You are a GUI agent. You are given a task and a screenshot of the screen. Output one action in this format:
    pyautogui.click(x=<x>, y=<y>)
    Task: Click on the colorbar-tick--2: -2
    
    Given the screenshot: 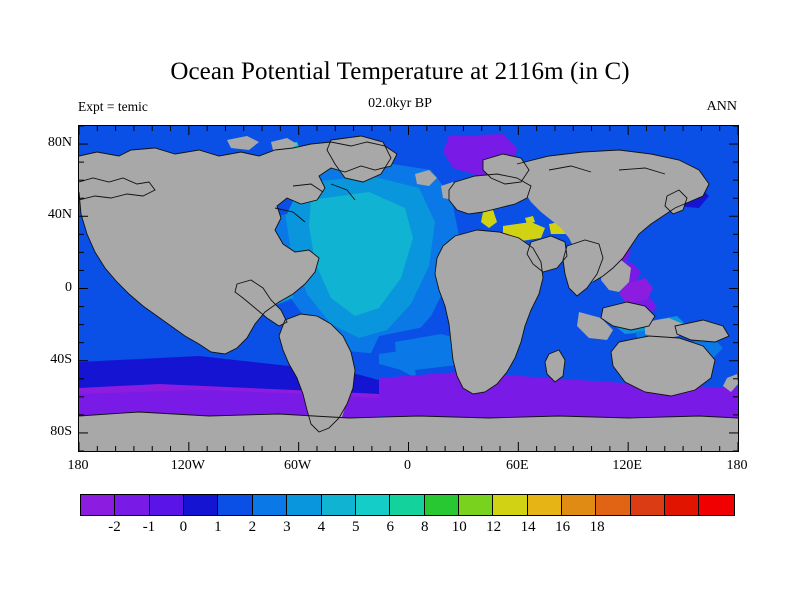 What is the action you would take?
    pyautogui.click(x=114, y=527)
    